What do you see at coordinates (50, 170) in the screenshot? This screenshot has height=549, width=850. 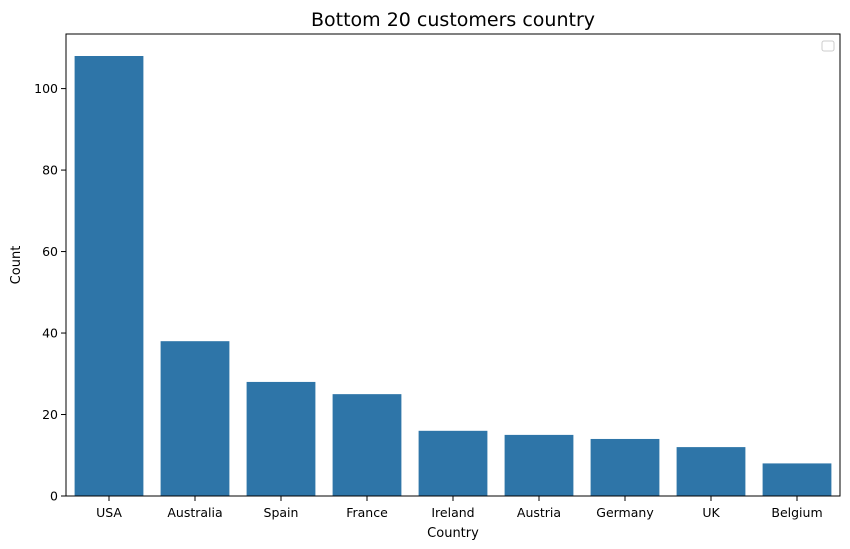 I see `y-tick-label: 80` at bounding box center [50, 170].